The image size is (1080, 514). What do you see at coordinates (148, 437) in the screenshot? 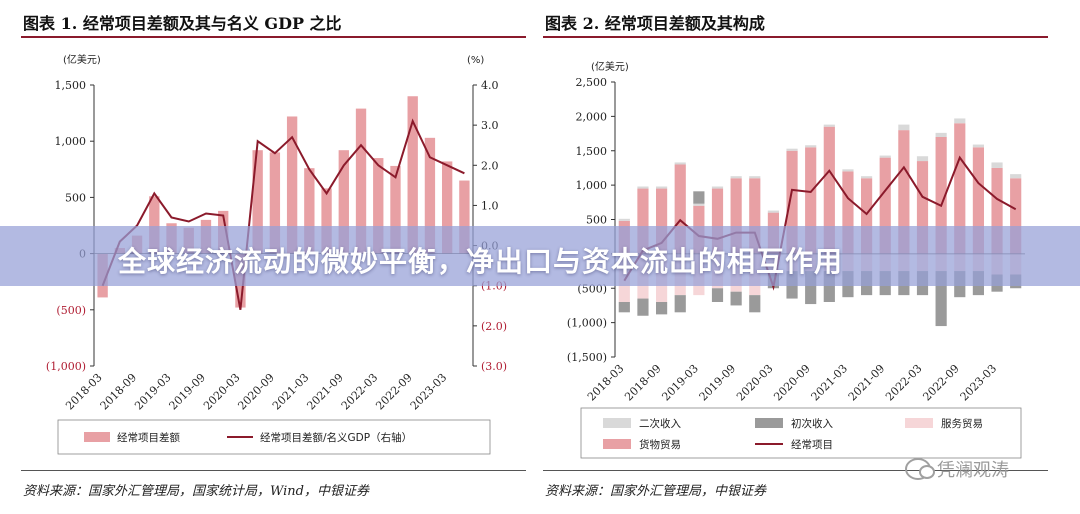
I see `legend-label: 经常项目差额` at bounding box center [148, 437].